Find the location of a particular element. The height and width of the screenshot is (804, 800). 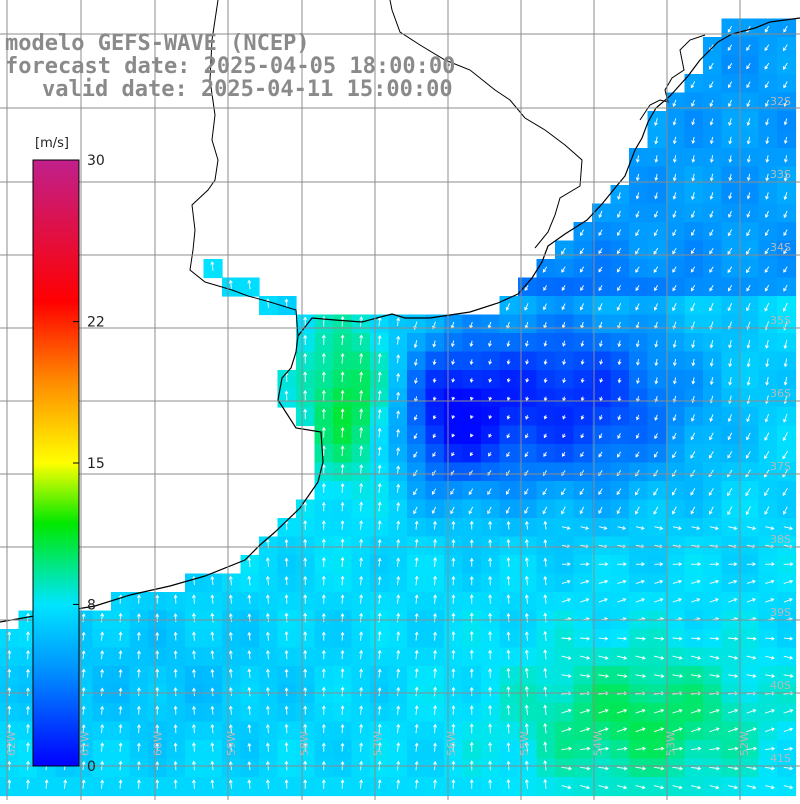

lon-label: 58W is located at coordinates (304, 743).